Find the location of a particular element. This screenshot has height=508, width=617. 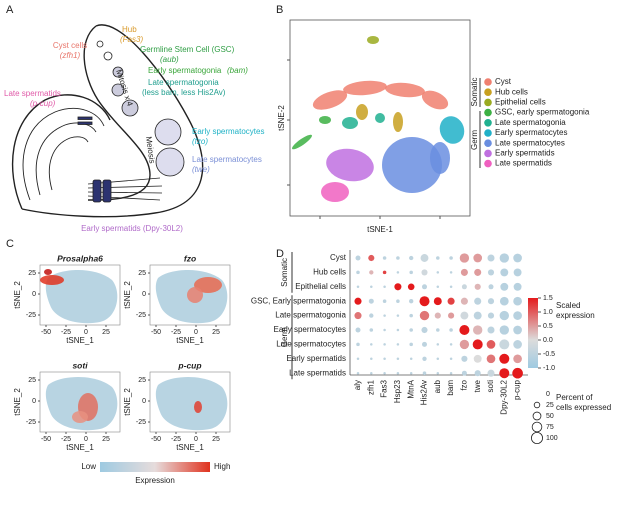

spermatid-bundle is located at coordinates (97, 191).